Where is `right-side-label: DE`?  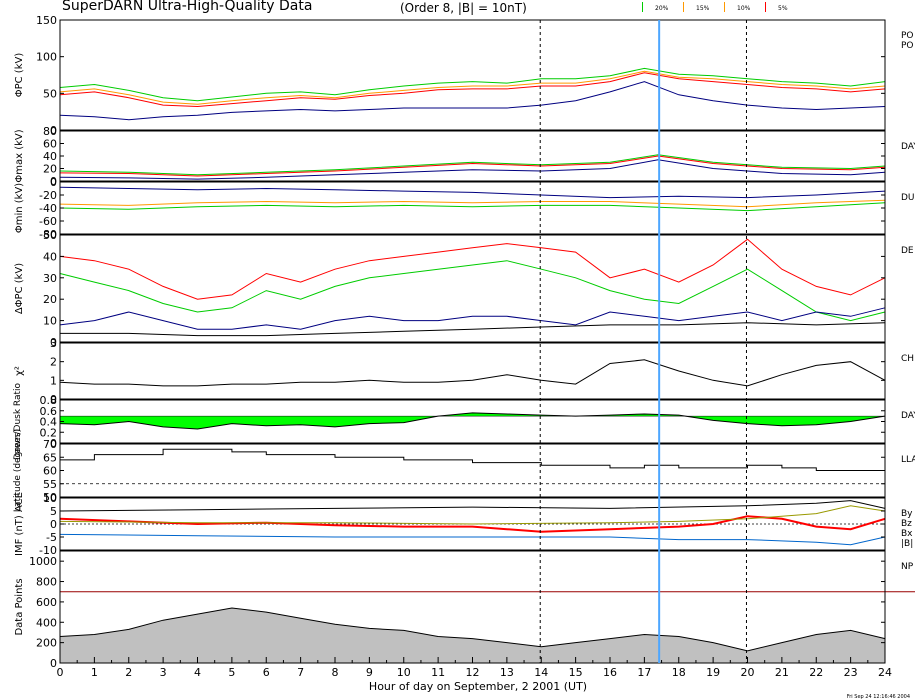 right-side-label: DE is located at coordinates (907, 251).